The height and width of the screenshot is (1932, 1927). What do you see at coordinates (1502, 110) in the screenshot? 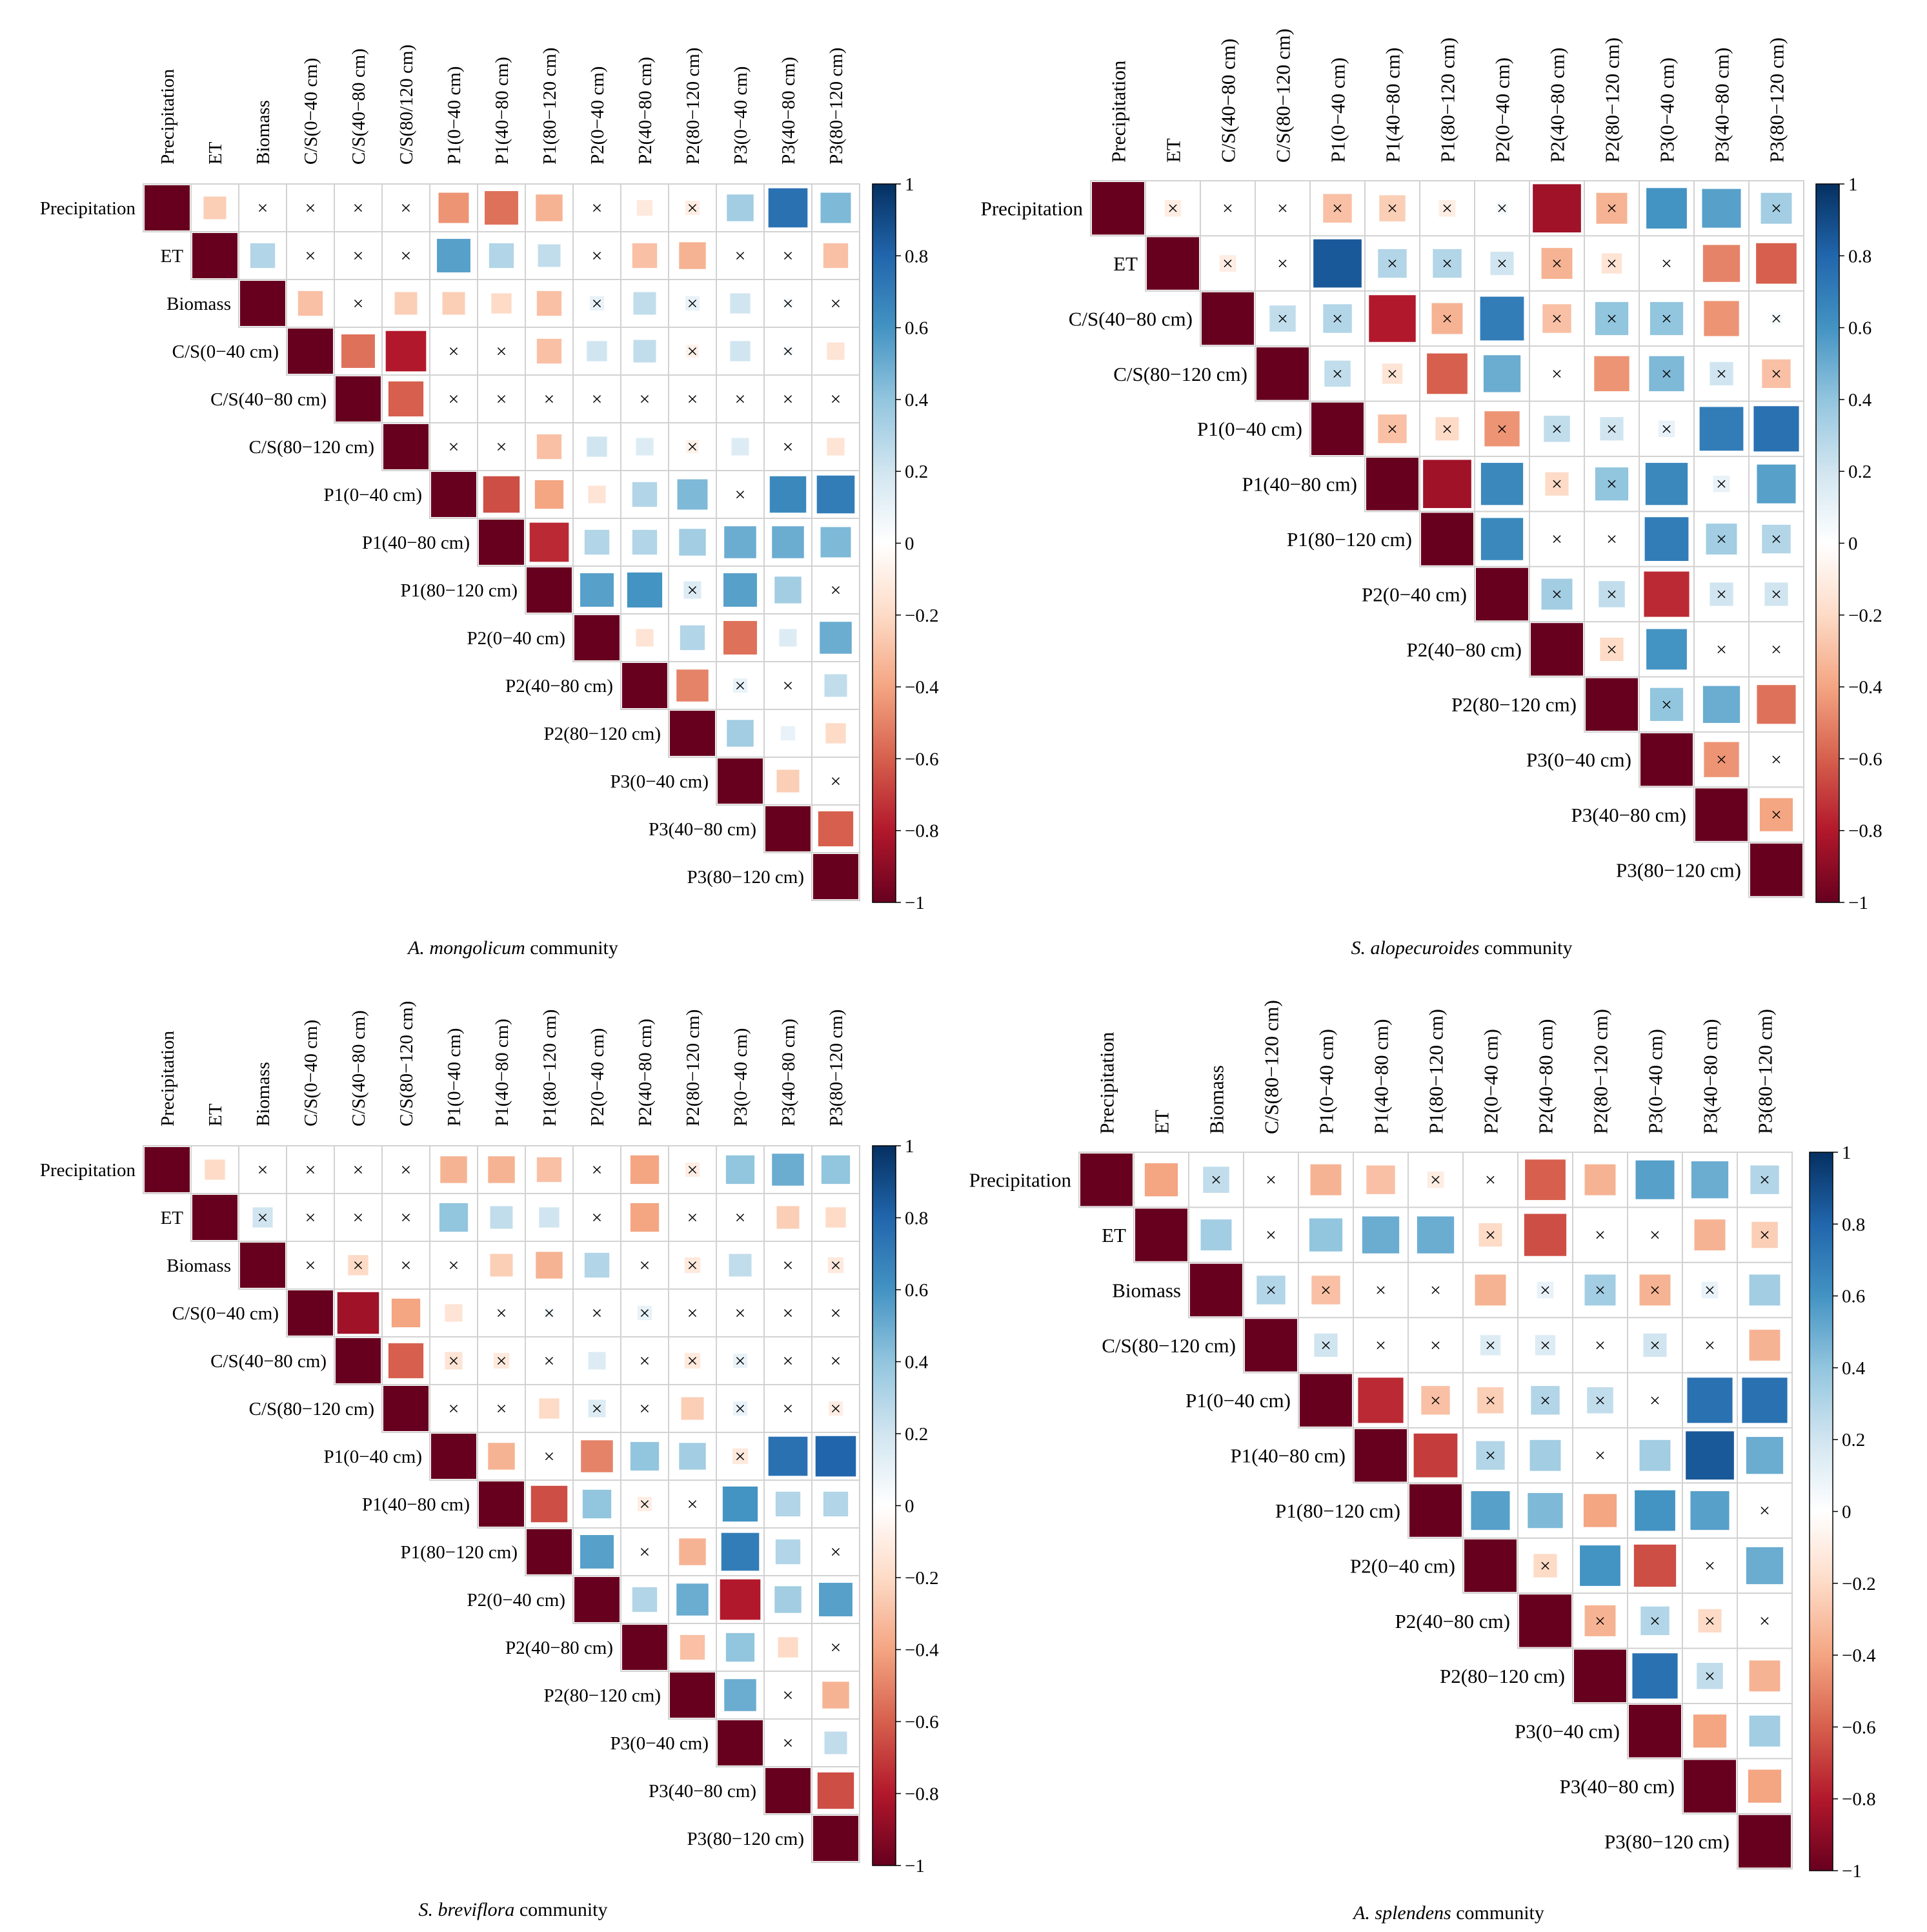
I see `column-label-p2-0-40-cm: P2(0−40 cm)` at bounding box center [1502, 110].